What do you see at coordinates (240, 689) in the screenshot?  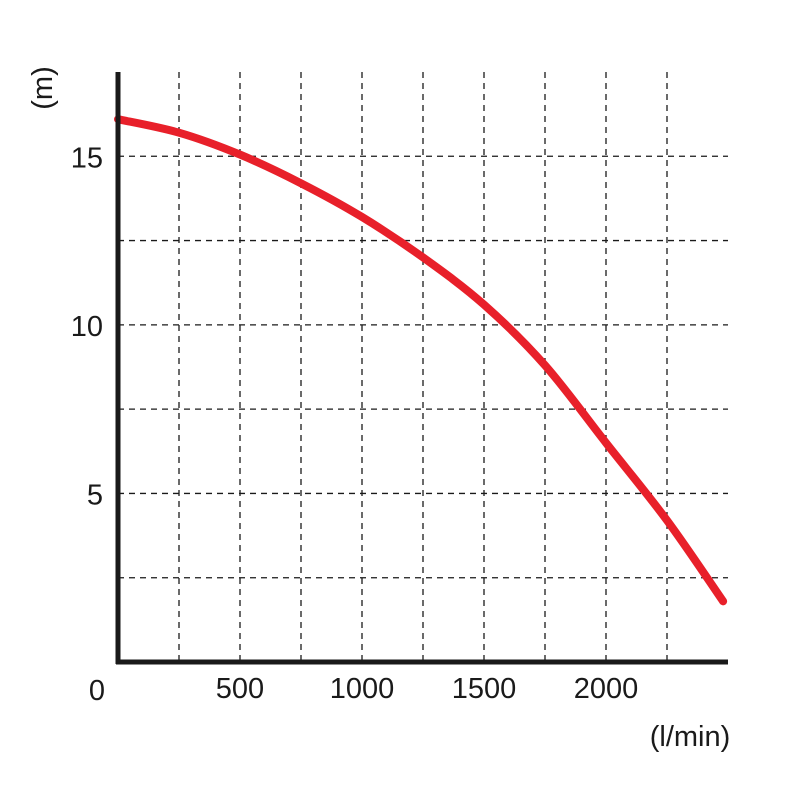 I see `x-tick-label: 500` at bounding box center [240, 689].